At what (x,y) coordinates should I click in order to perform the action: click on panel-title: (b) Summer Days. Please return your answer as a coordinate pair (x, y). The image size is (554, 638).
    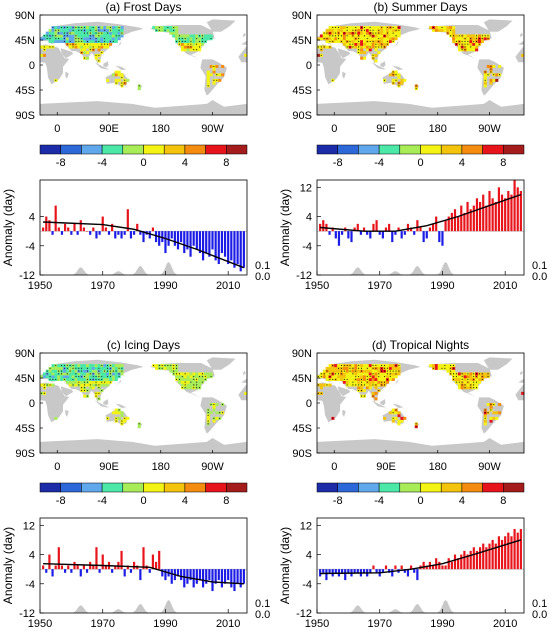
    Looking at the image, I should click on (420, 7).